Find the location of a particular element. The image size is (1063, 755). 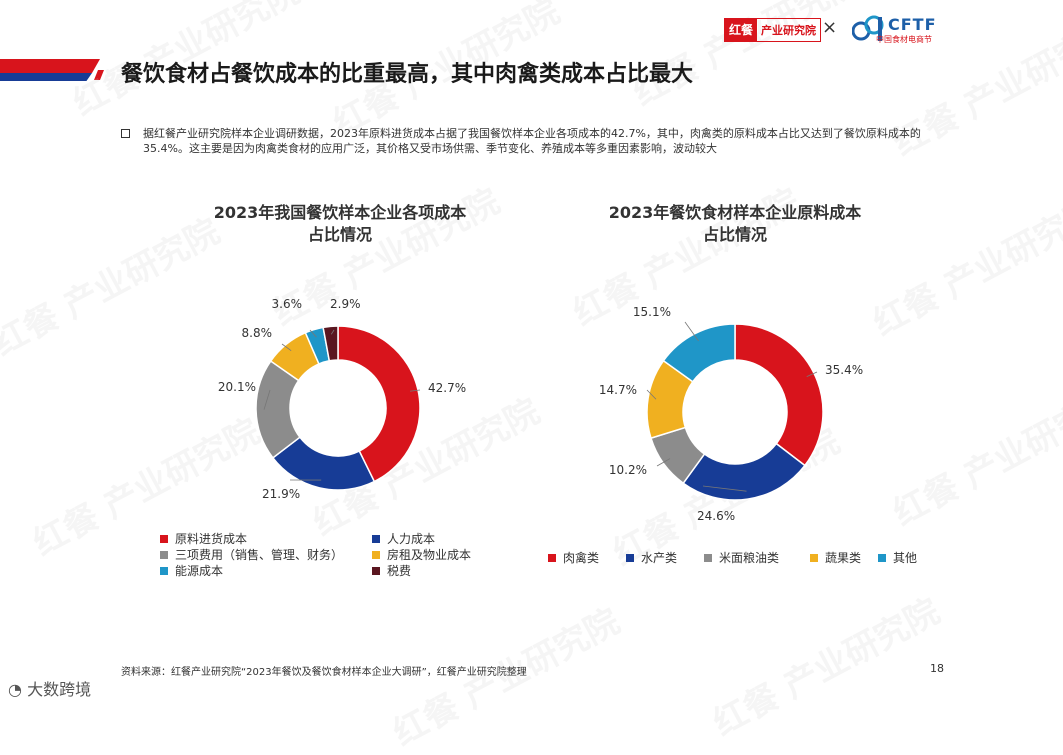

cftf-logo: CFTF 中国食材电商节 is located at coordinates (902, 30).